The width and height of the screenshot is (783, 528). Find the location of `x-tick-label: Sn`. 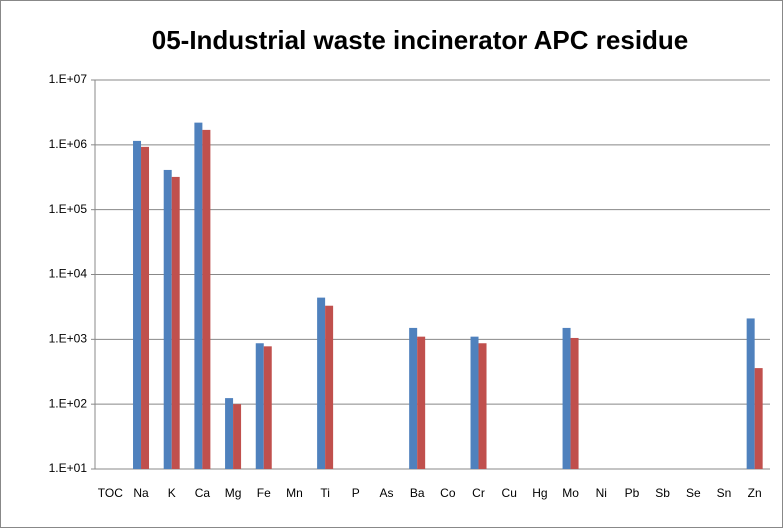

x-tick-label: Sn is located at coordinates (724, 493).